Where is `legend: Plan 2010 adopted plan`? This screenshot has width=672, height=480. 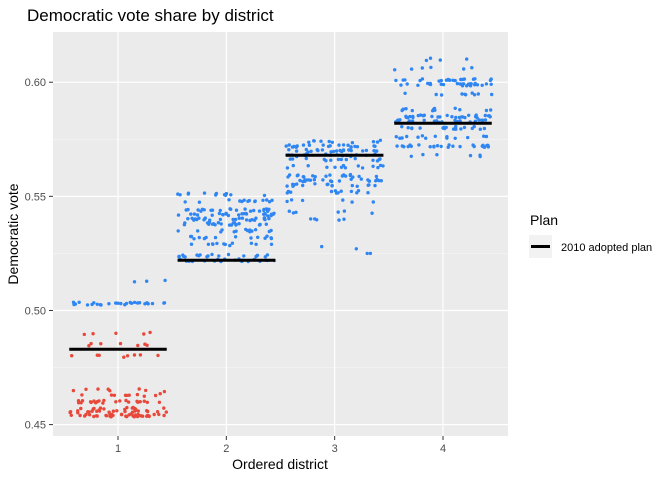
legend: Plan 2010 adopted plan is located at coordinates (590, 235).